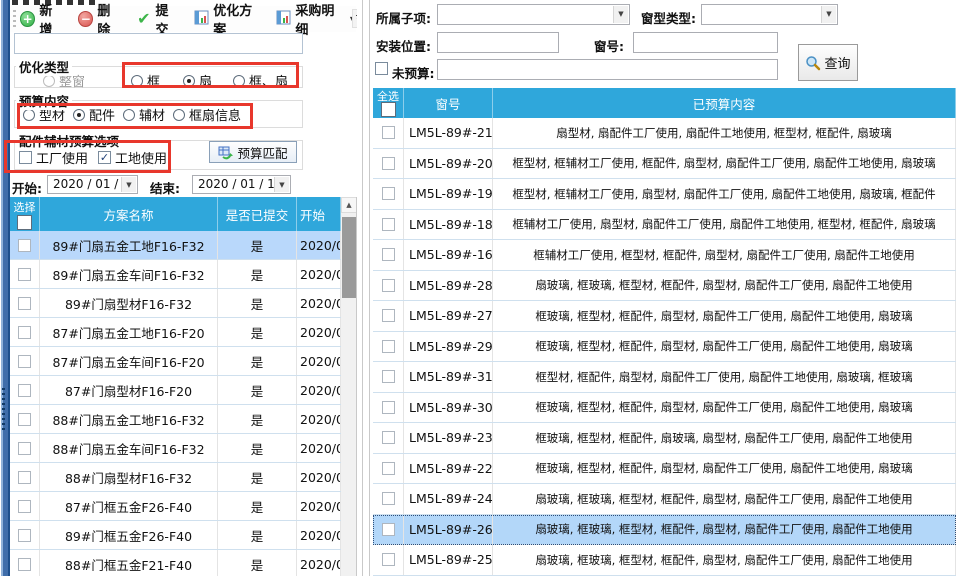 Image resolution: width=956 pixels, height=576 pixels. What do you see at coordinates (319, 303) in the screenshot?
I see `start-date-cell: 2020/0` at bounding box center [319, 303].